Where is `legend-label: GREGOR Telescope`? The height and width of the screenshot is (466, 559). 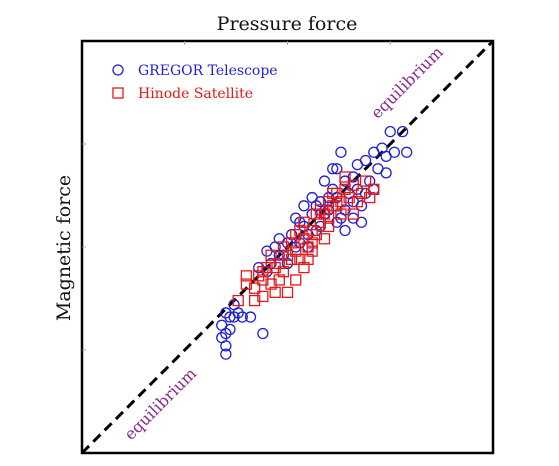
legend-label: GREGOR Telescope is located at coordinates (208, 71).